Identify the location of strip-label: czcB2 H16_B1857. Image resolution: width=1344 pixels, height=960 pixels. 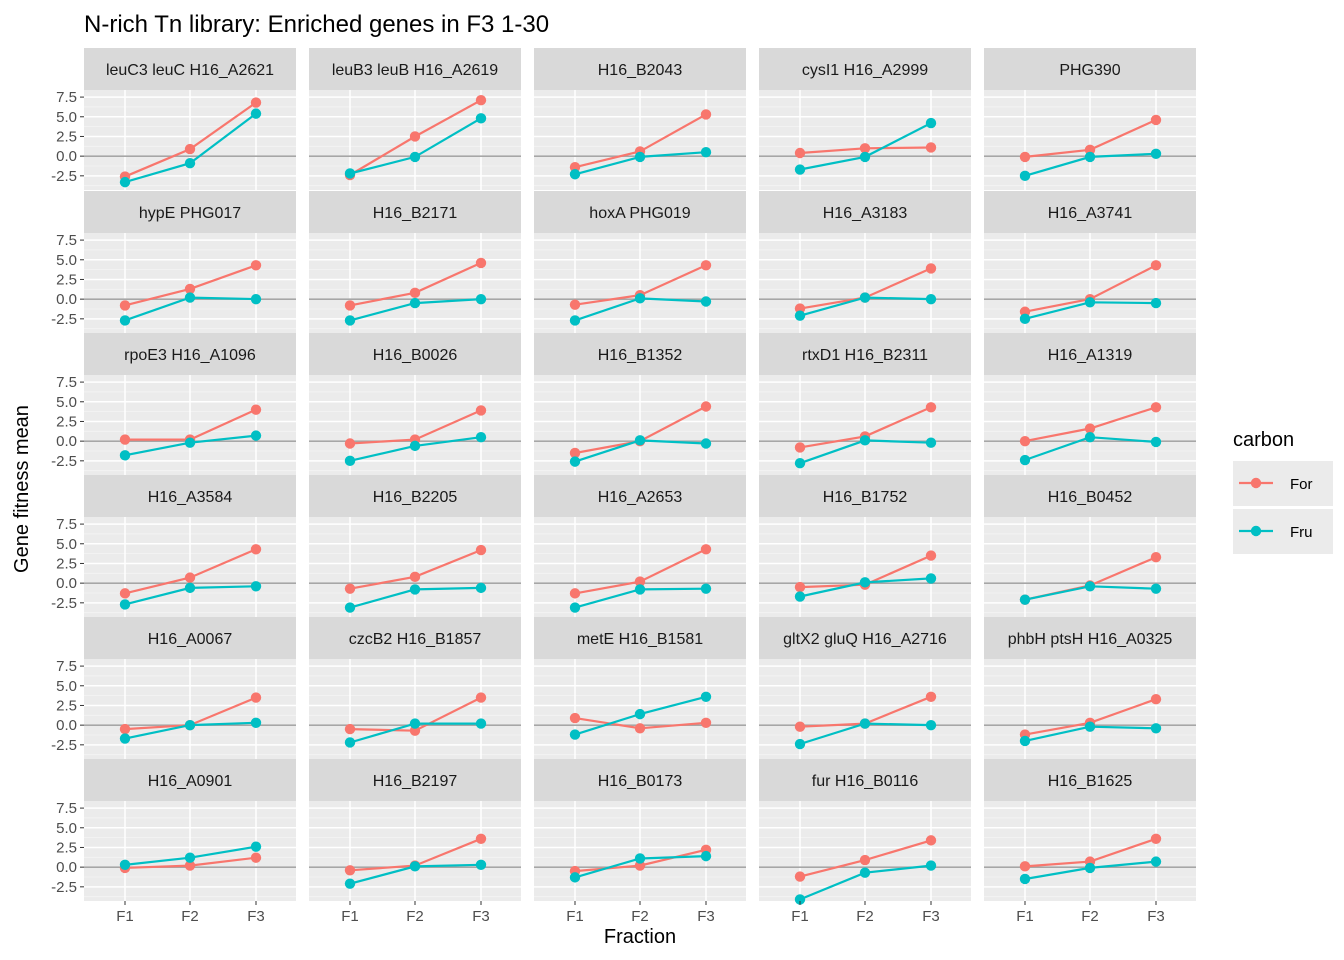
(415, 639).